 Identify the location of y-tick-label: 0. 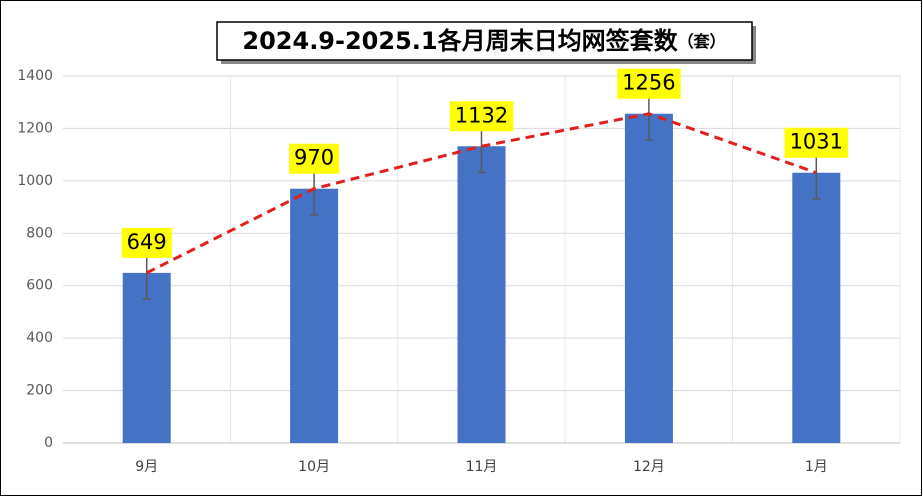
(48, 443).